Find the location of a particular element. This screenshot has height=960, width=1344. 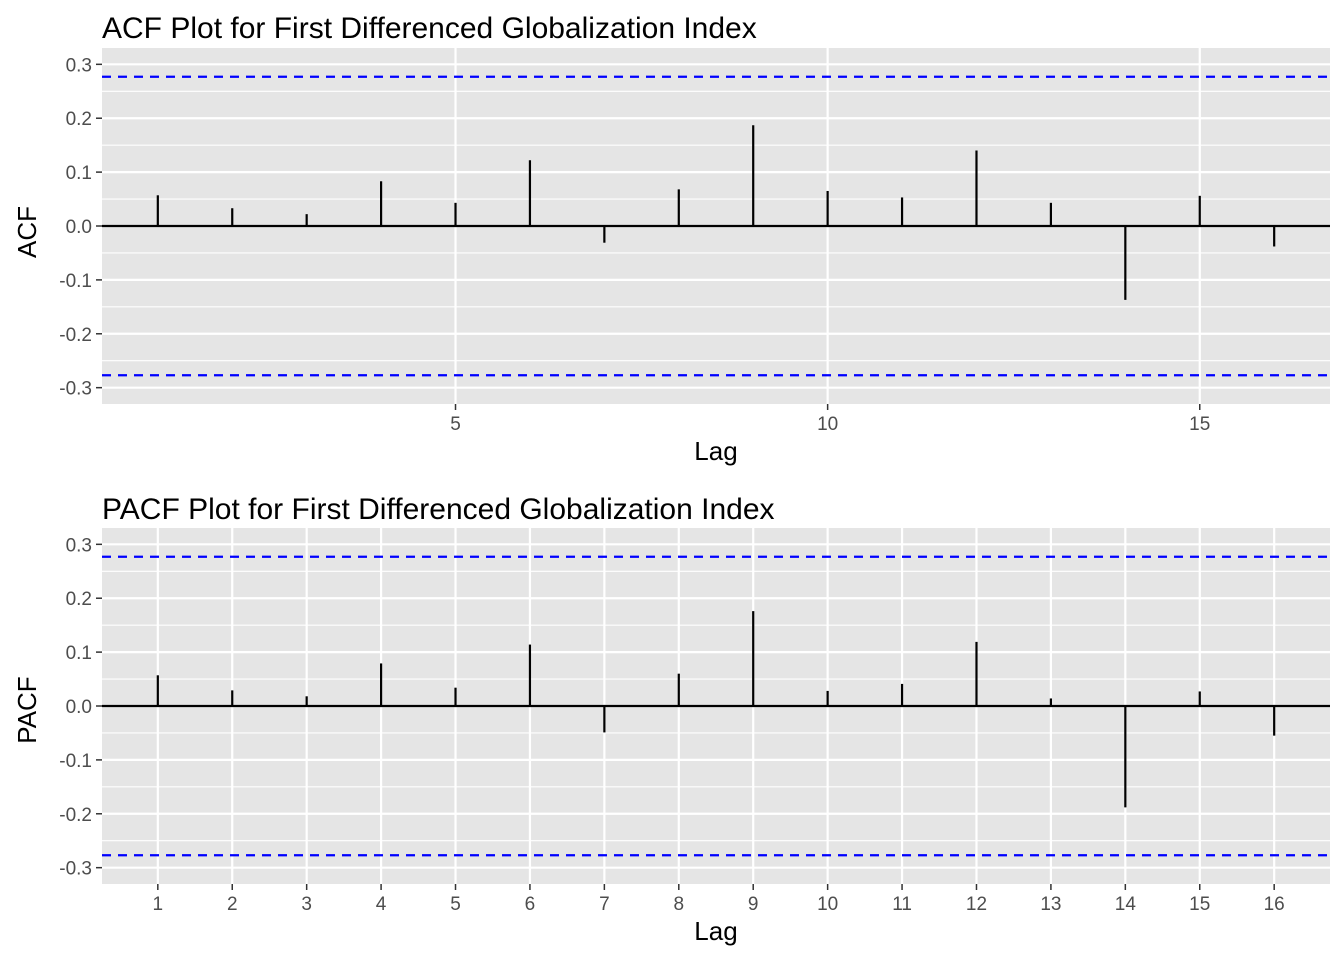

pacf-y-tick-label: -0.2 is located at coordinates (75, 815).